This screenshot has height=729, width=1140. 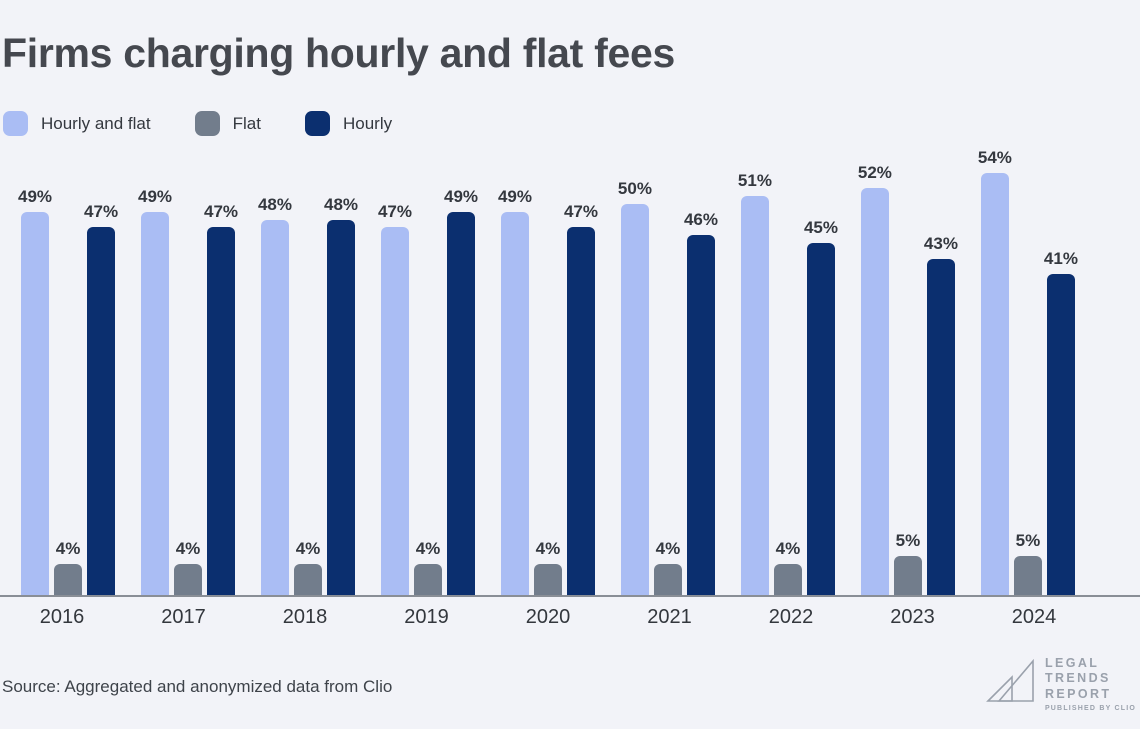 What do you see at coordinates (183, 617) in the screenshot?
I see `x-axis-tick-2017: 2017` at bounding box center [183, 617].